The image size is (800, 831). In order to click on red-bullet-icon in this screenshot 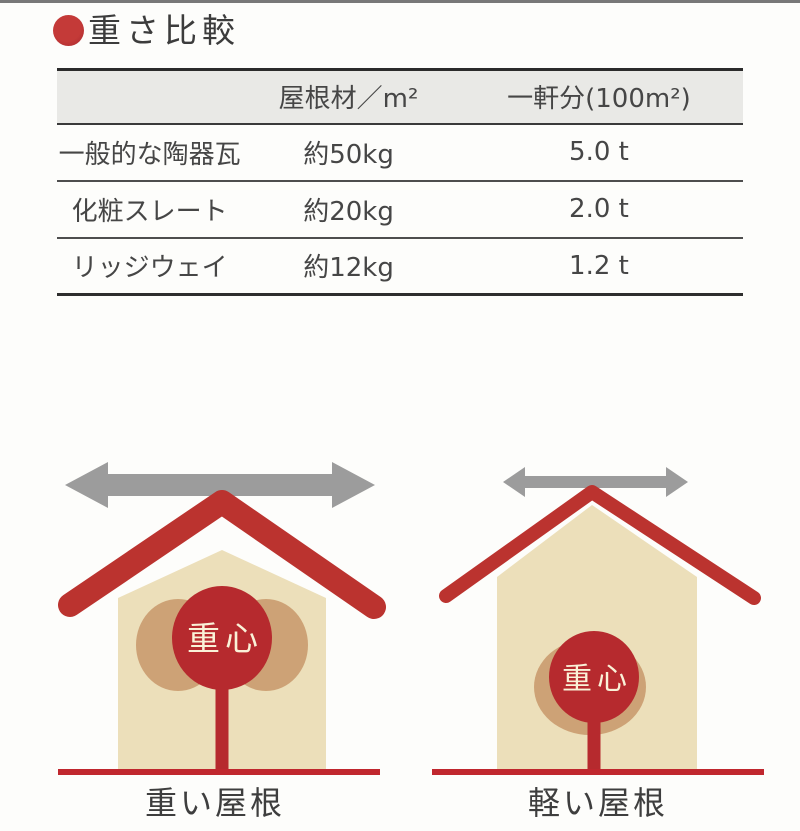, I will do `click(68, 30)`.